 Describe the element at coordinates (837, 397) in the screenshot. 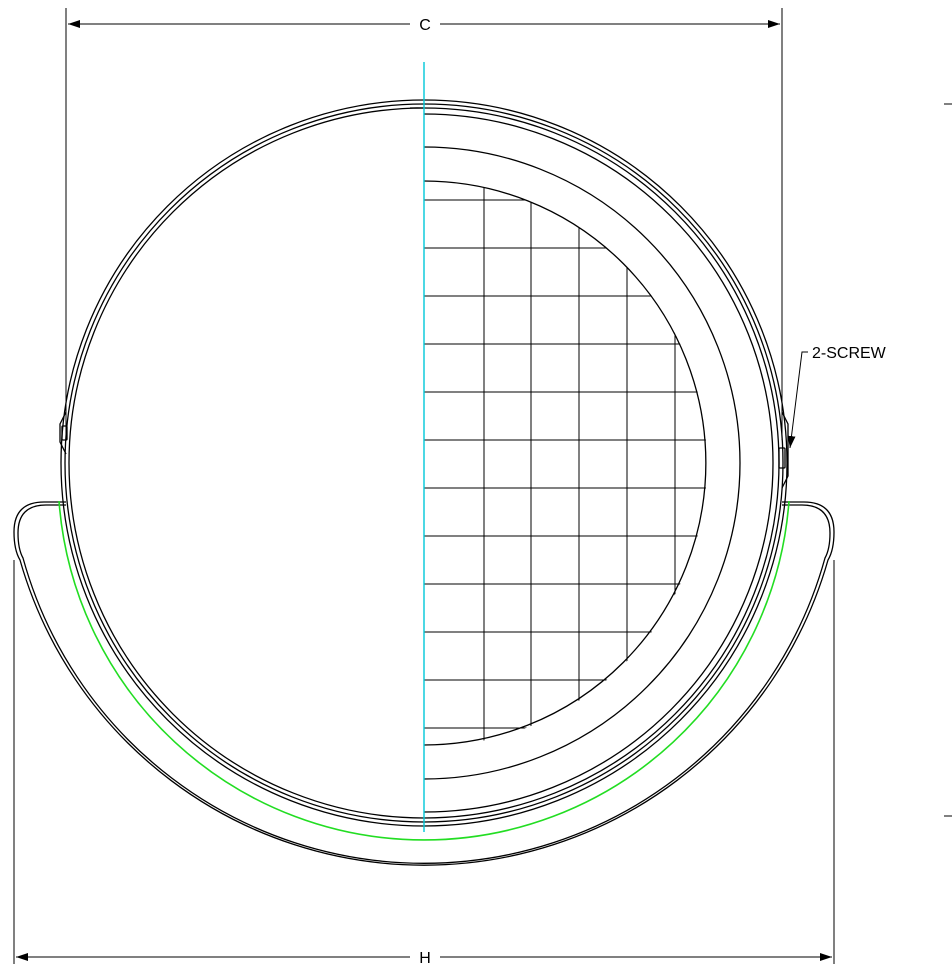

I see `screw-callout: 2-SCREW` at that location.